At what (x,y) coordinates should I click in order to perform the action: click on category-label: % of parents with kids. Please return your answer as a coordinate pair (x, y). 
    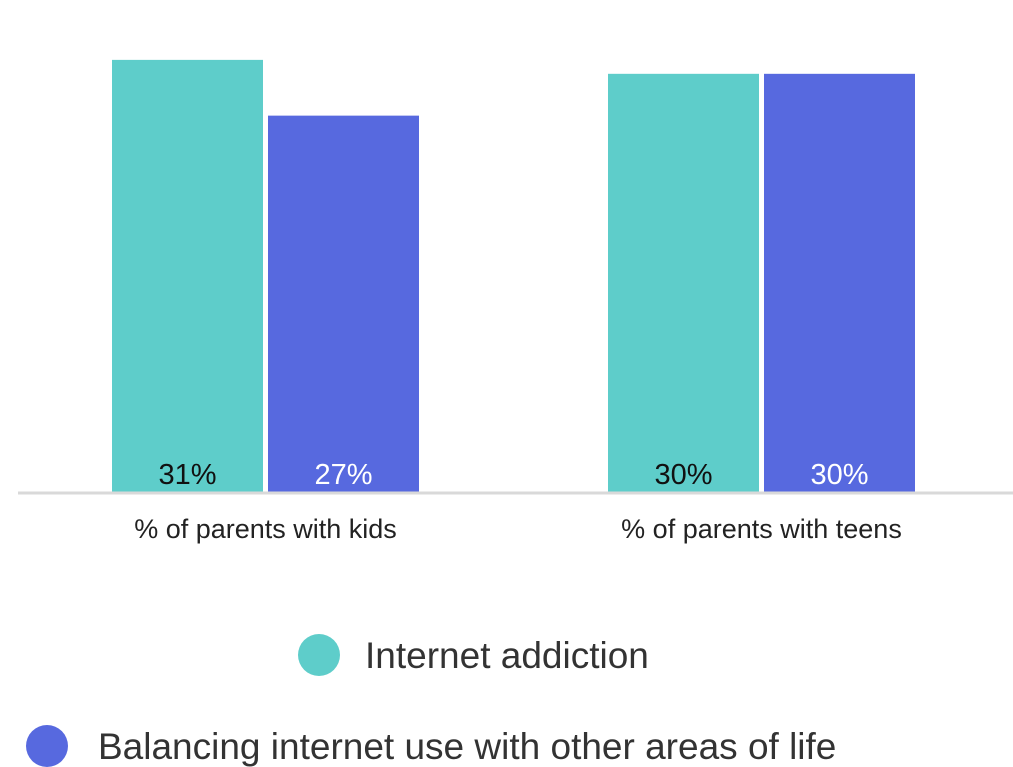
    Looking at the image, I should click on (265, 529).